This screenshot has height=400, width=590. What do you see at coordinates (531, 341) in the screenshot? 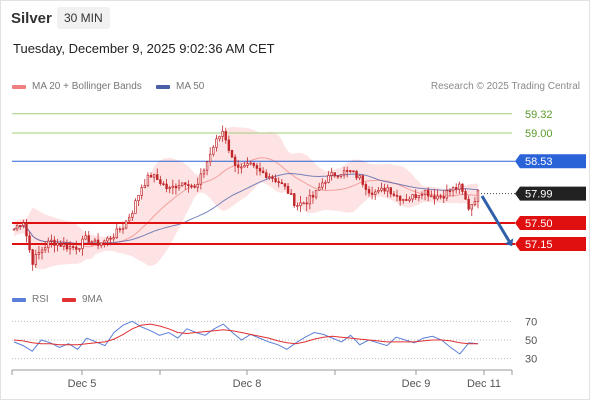
I see `rsi-tick-50: 50` at bounding box center [531, 341].